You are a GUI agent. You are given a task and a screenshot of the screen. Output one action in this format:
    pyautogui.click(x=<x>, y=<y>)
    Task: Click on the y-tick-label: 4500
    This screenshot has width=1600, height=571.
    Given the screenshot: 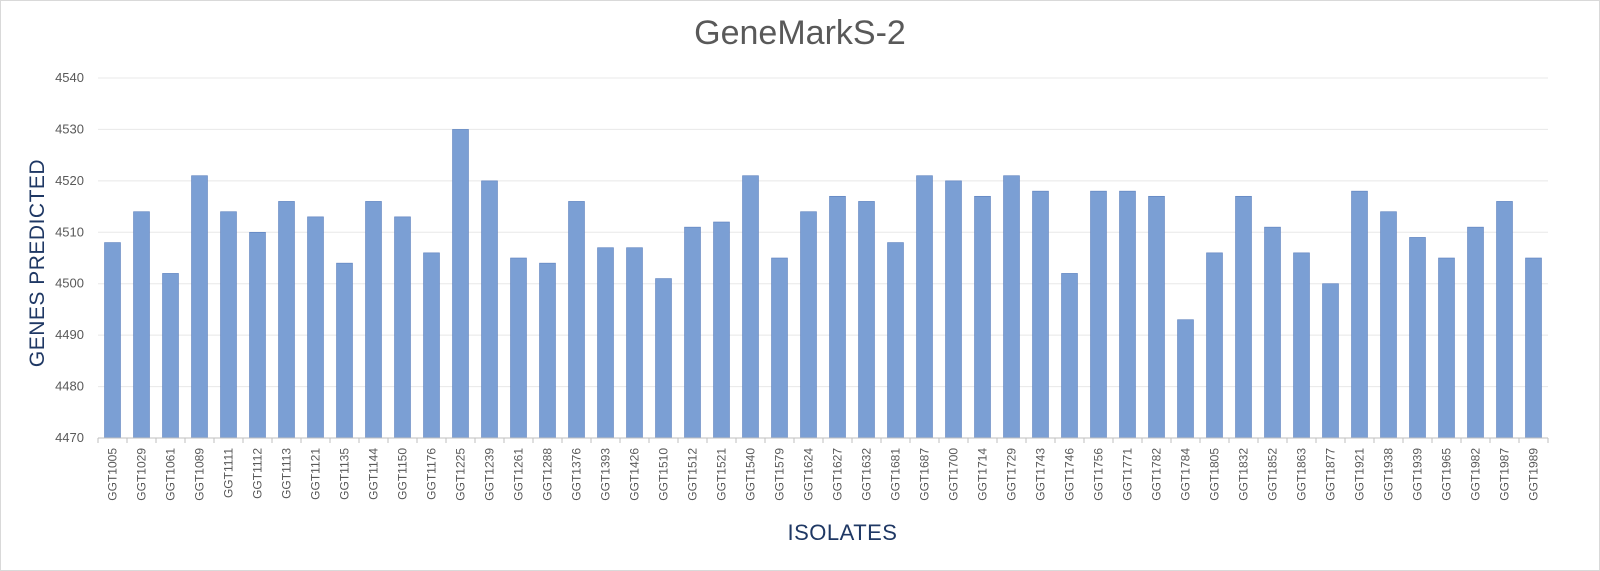 What is the action you would take?
    pyautogui.click(x=69, y=283)
    